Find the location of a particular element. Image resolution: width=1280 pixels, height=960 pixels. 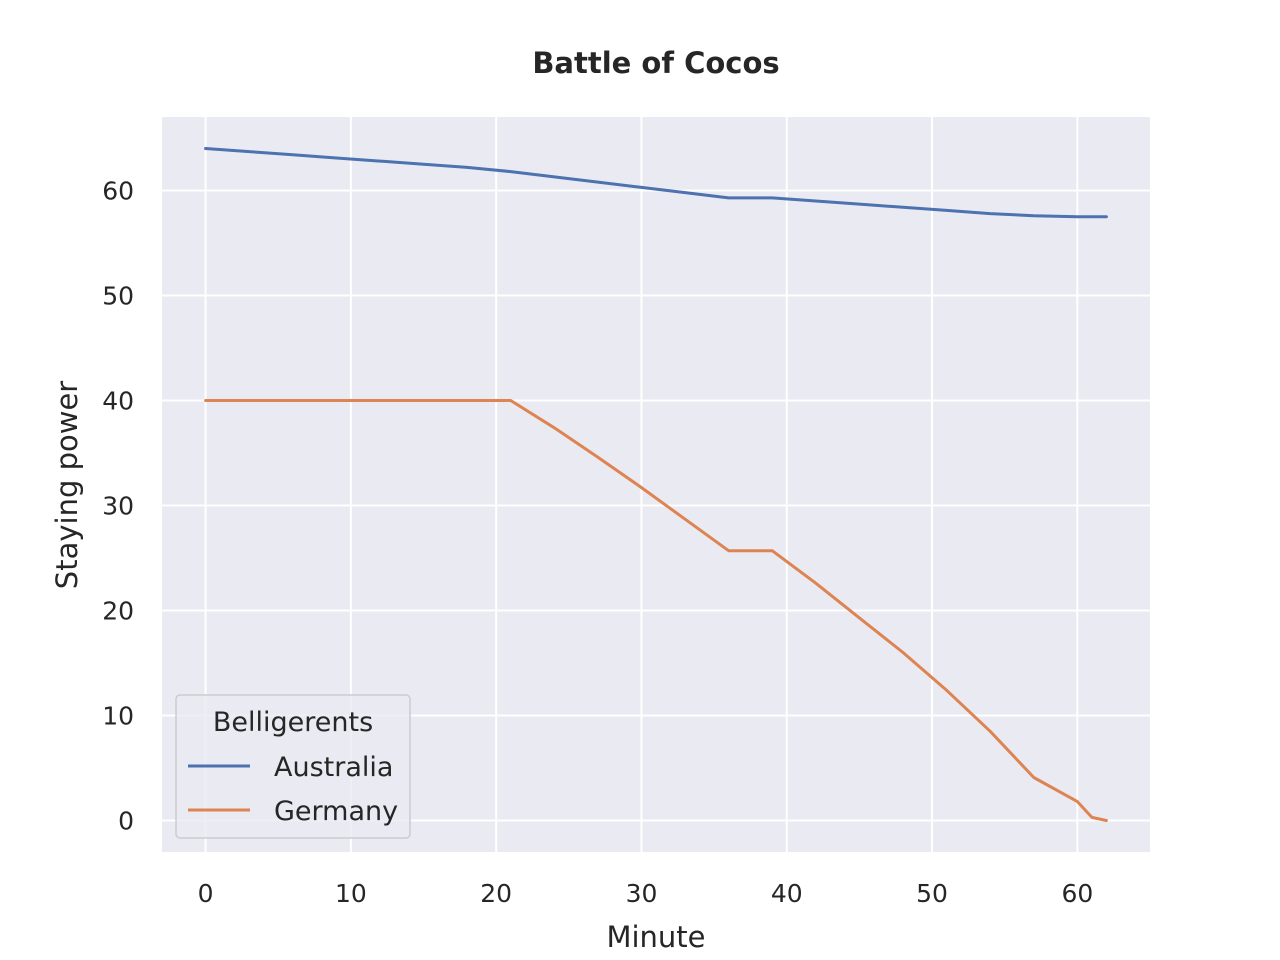

y-tick-label: 40 is located at coordinates (118, 401).